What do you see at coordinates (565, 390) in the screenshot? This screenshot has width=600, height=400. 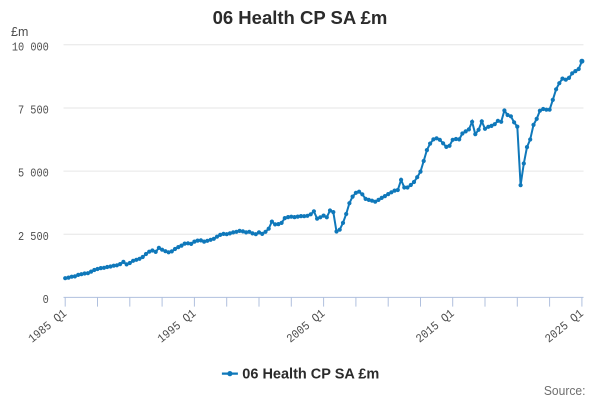 I see `svg-text: Source:` at bounding box center [565, 390].